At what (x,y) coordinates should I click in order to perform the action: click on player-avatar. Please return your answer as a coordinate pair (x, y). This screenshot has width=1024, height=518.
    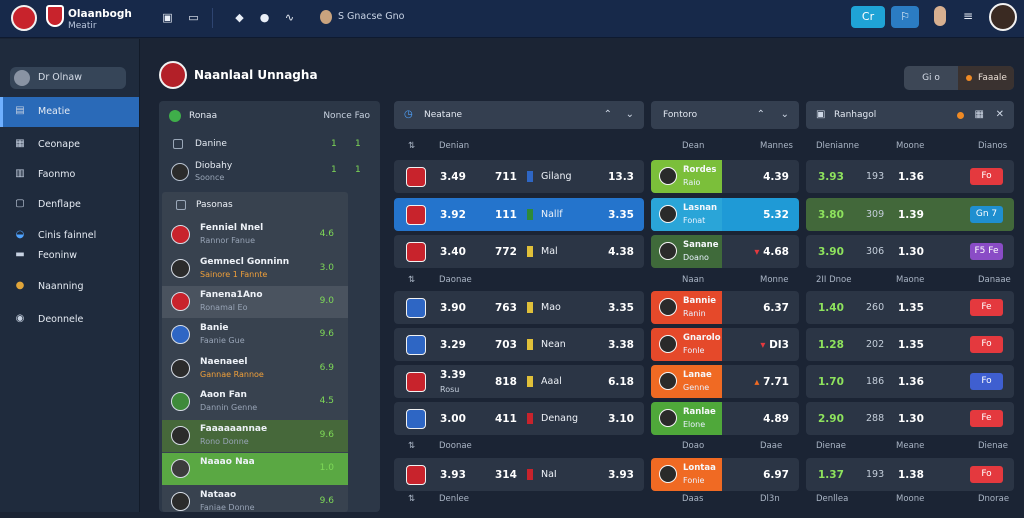
    Looking at the image, I should click on (940, 16).